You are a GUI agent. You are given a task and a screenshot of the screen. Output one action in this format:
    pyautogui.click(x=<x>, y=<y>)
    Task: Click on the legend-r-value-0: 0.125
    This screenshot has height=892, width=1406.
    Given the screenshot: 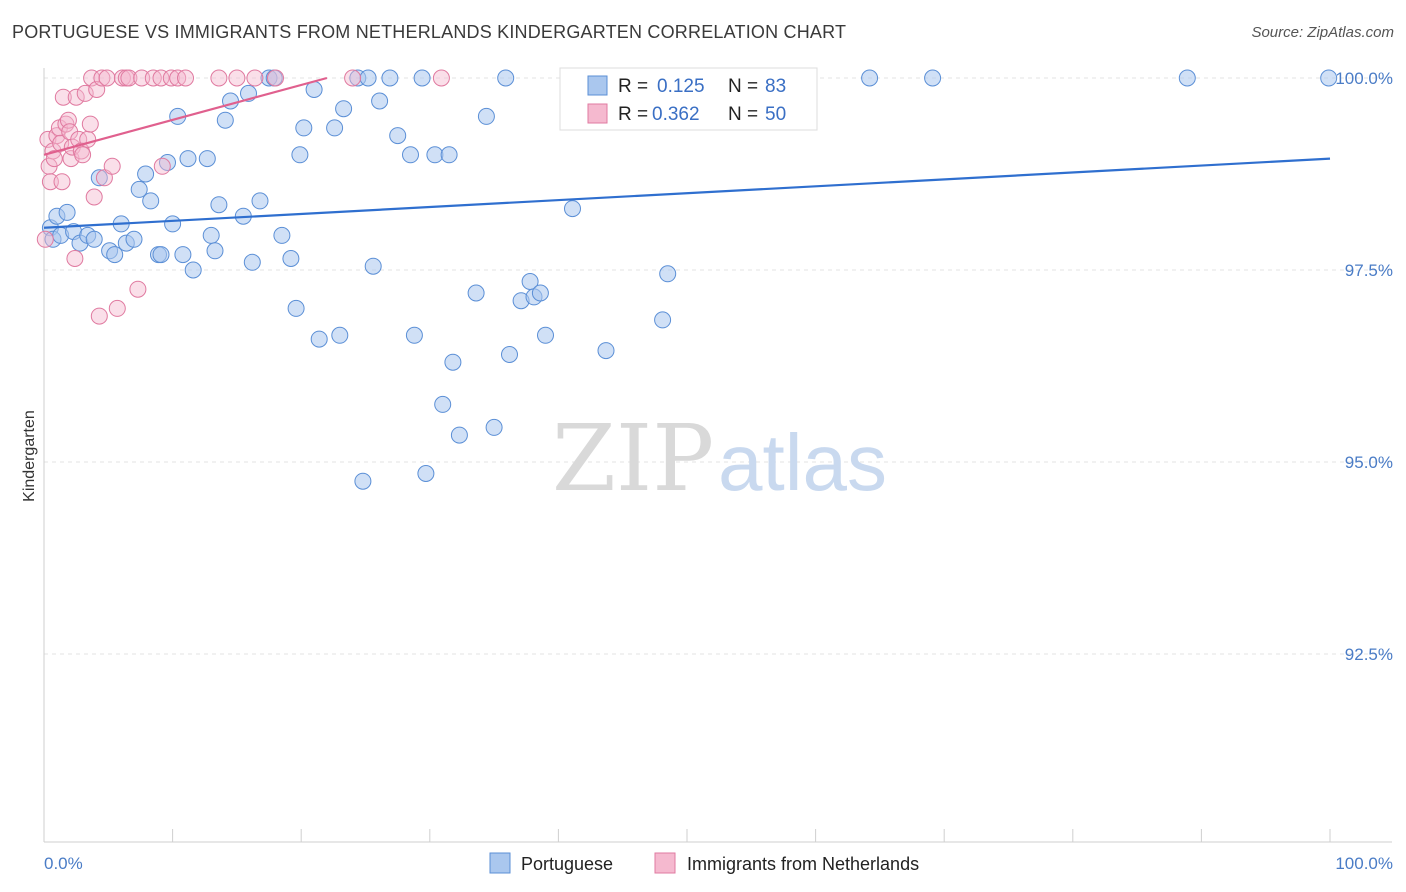 What is the action you would take?
    pyautogui.click(x=681, y=86)
    